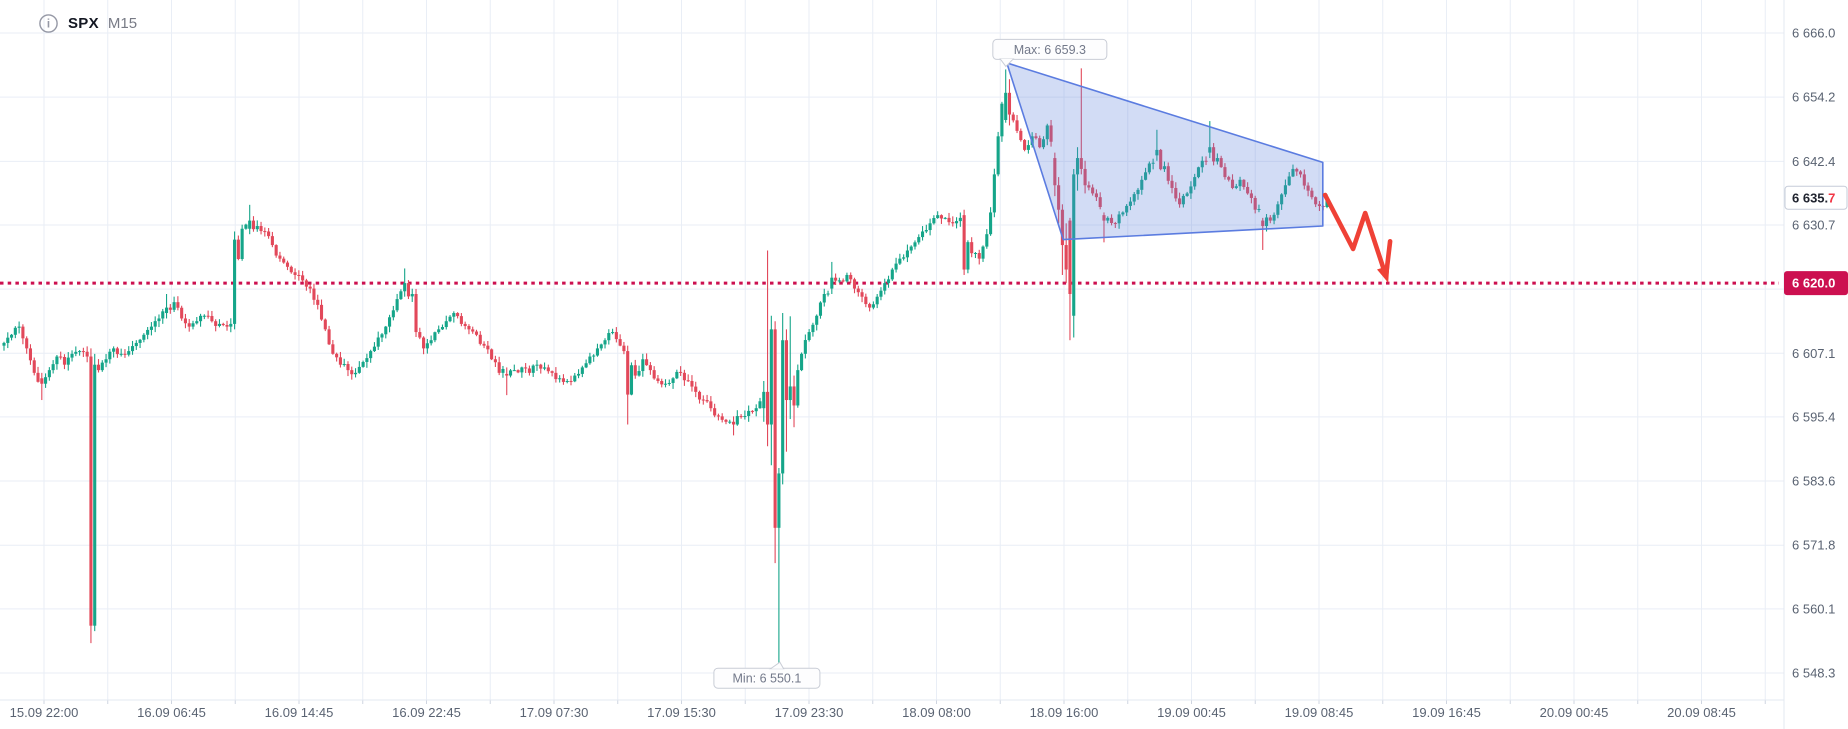 Image resolution: width=1848 pixels, height=729 pixels. Describe the element at coordinates (1813, 33) in the screenshot. I see `price-tick-label: 6 666.0` at that location.